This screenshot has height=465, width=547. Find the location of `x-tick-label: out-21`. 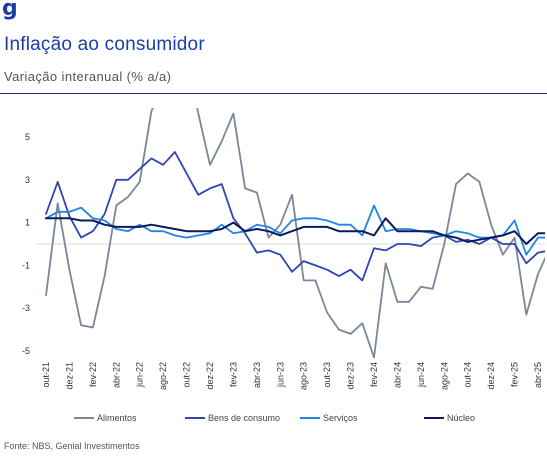

x-tick-label: out-21 is located at coordinates (46, 375).